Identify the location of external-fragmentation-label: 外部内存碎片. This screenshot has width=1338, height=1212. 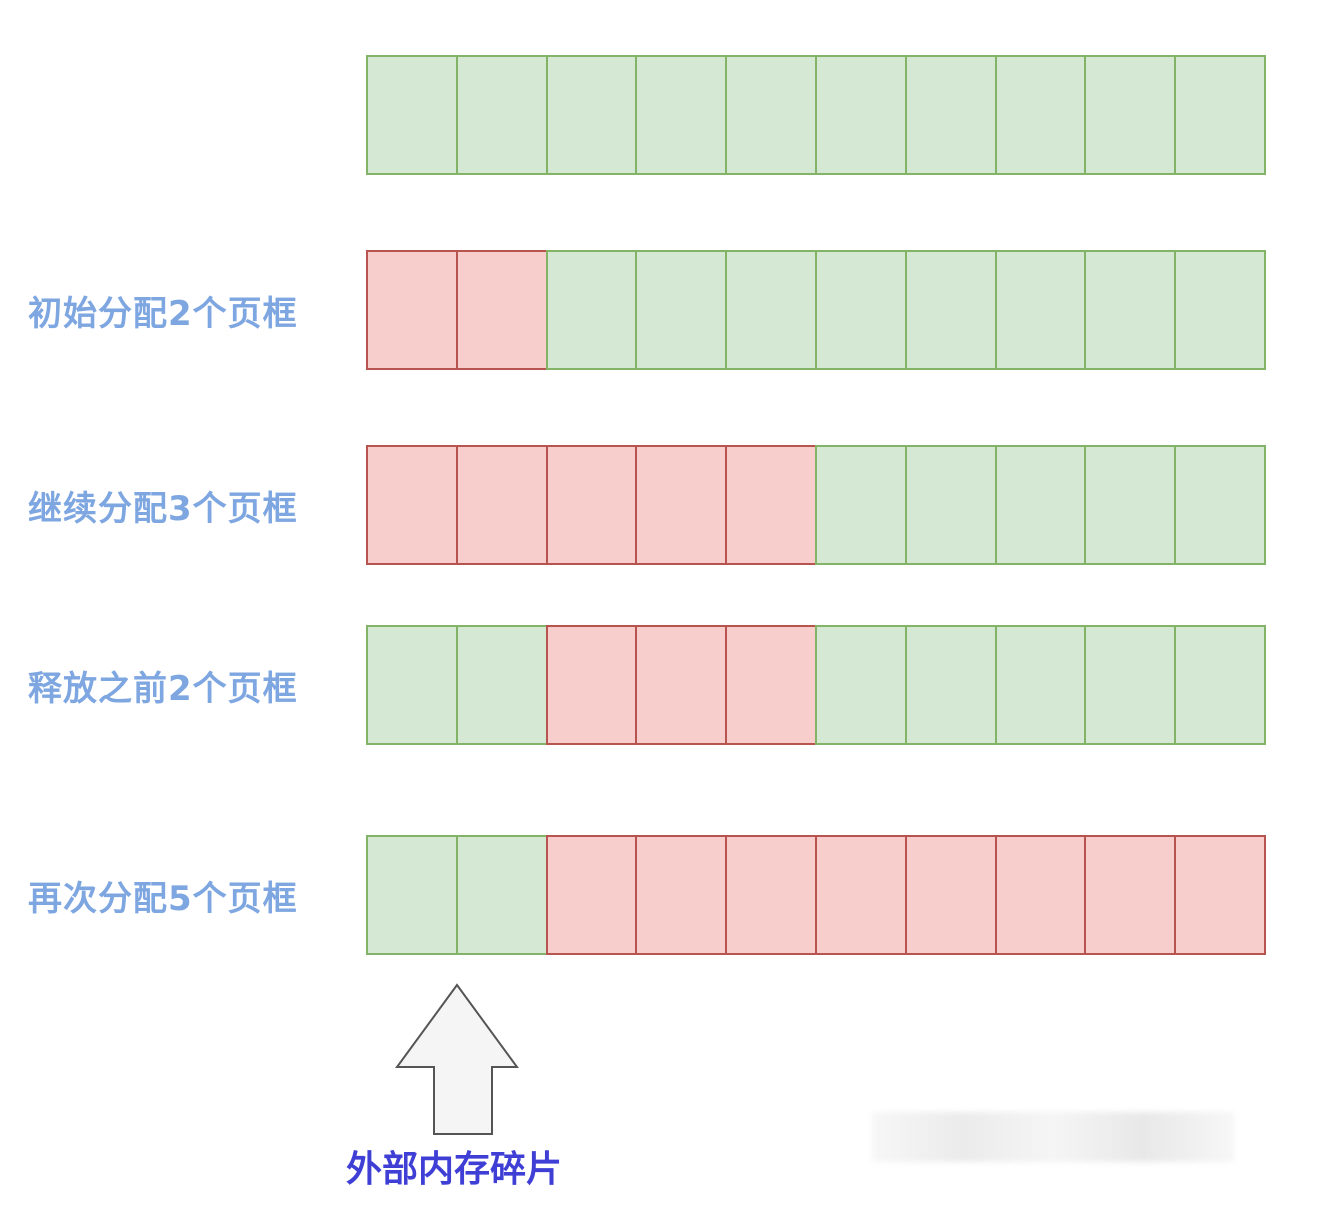
(454, 1169).